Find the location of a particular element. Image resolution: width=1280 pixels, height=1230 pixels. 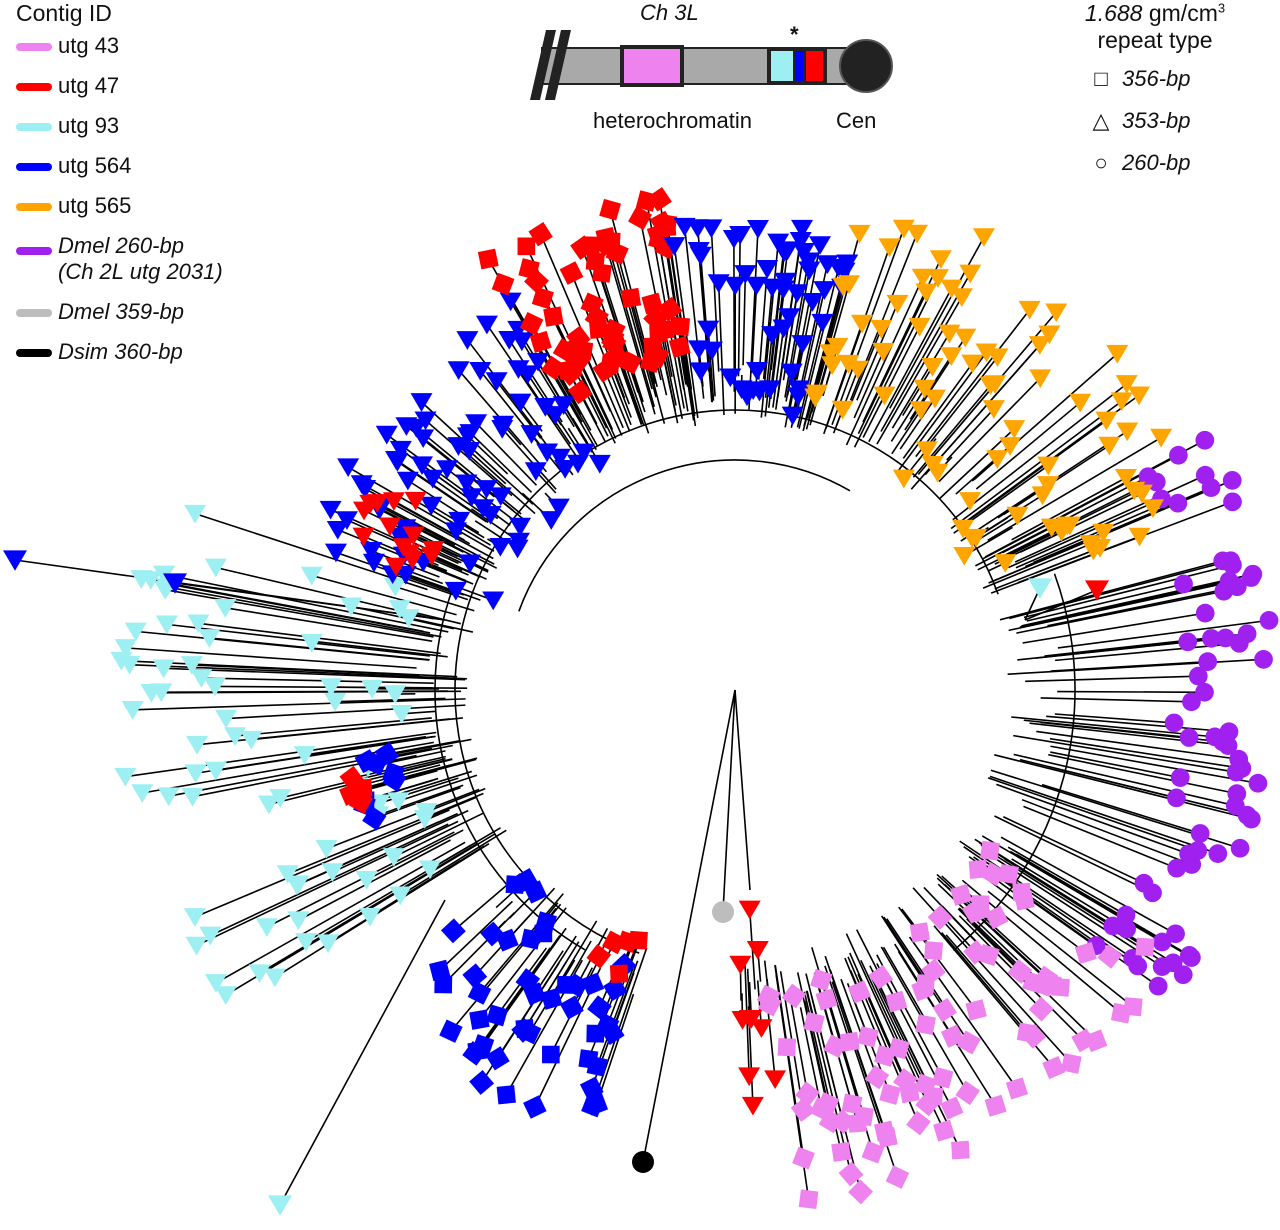

break-mark-icon is located at coordinates (558, 65).